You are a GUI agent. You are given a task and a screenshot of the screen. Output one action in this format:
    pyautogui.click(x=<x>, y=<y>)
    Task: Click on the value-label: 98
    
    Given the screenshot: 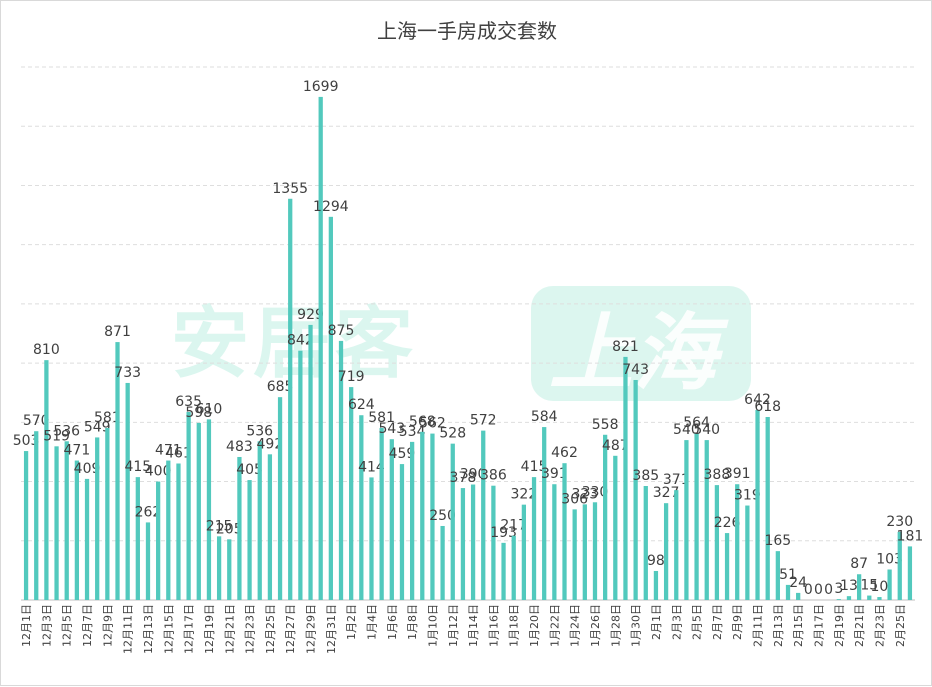 What is the action you would take?
    pyautogui.click(x=656, y=561)
    